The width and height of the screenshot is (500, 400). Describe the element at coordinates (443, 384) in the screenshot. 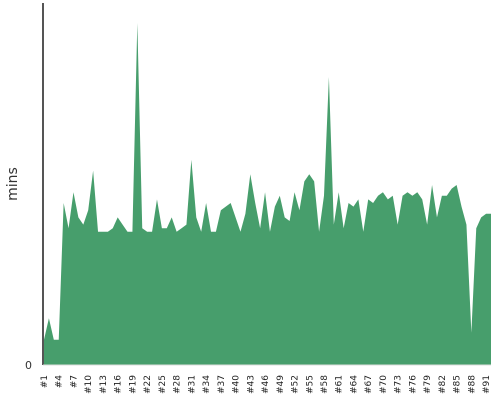

I see `x-tick-label: #82` at that location.